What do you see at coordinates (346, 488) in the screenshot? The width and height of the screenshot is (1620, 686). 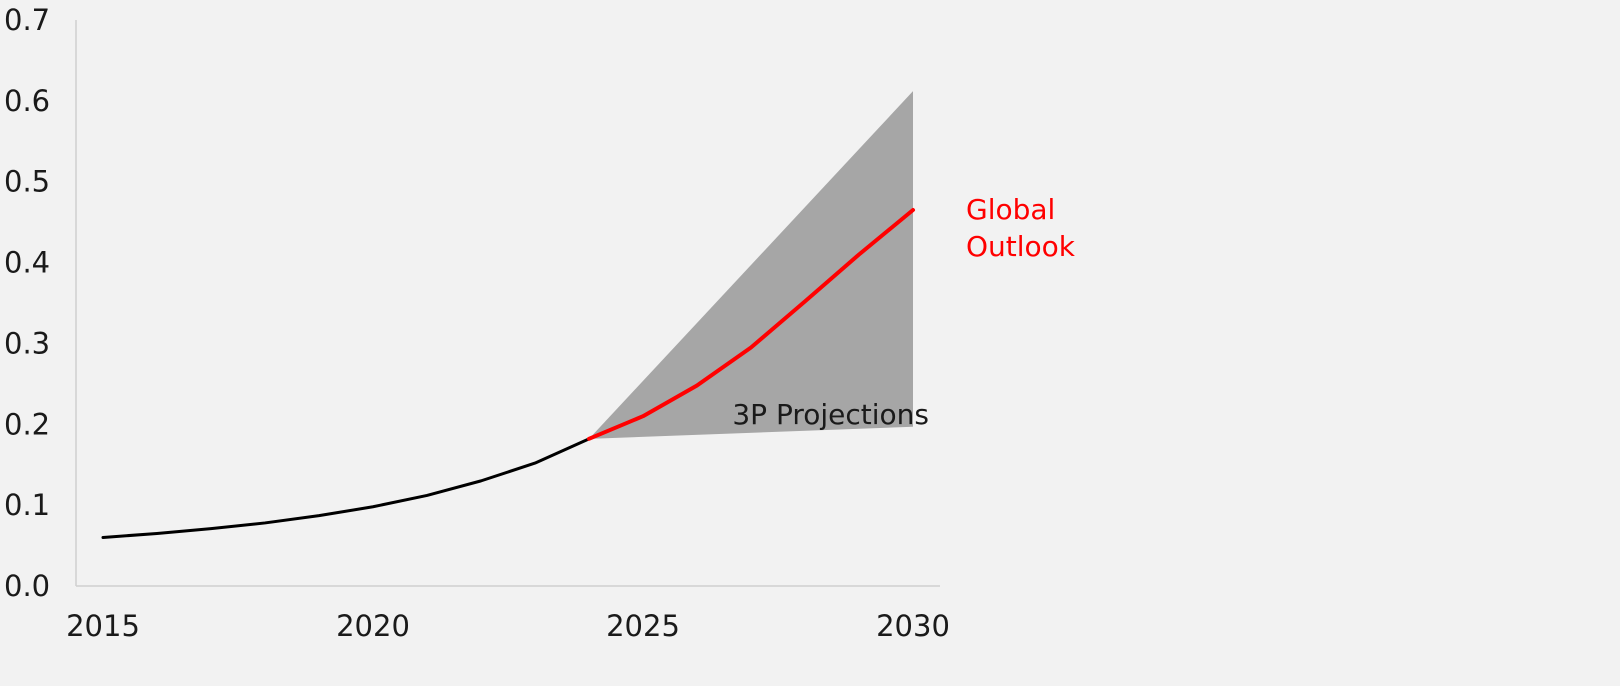 I see `historical-series-line` at bounding box center [346, 488].